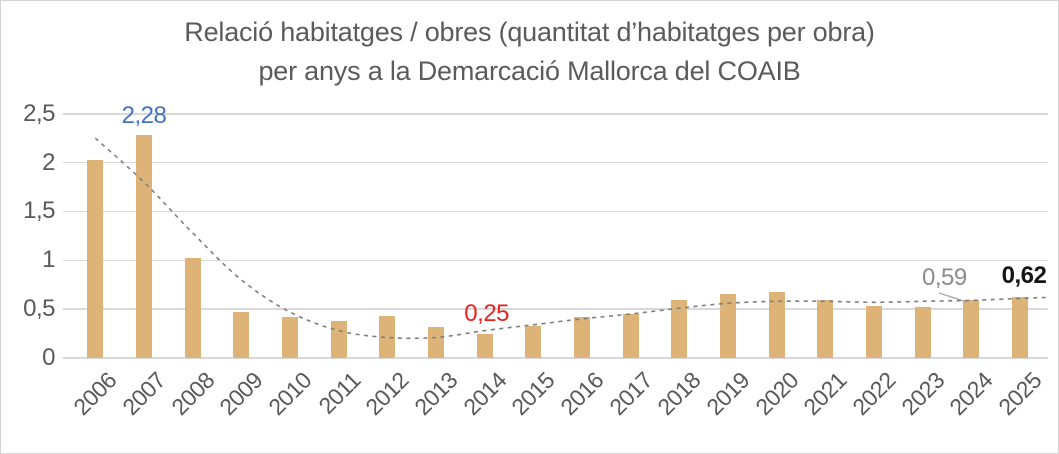 The height and width of the screenshot is (454, 1059). Describe the element at coordinates (39, 113) in the screenshot. I see `y-axis-tick-label: 2,5` at that location.